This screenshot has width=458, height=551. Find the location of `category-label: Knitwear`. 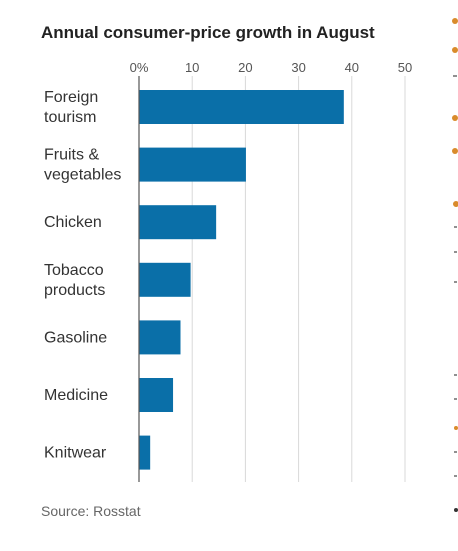

category-label: Knitwear is located at coordinates (75, 453).